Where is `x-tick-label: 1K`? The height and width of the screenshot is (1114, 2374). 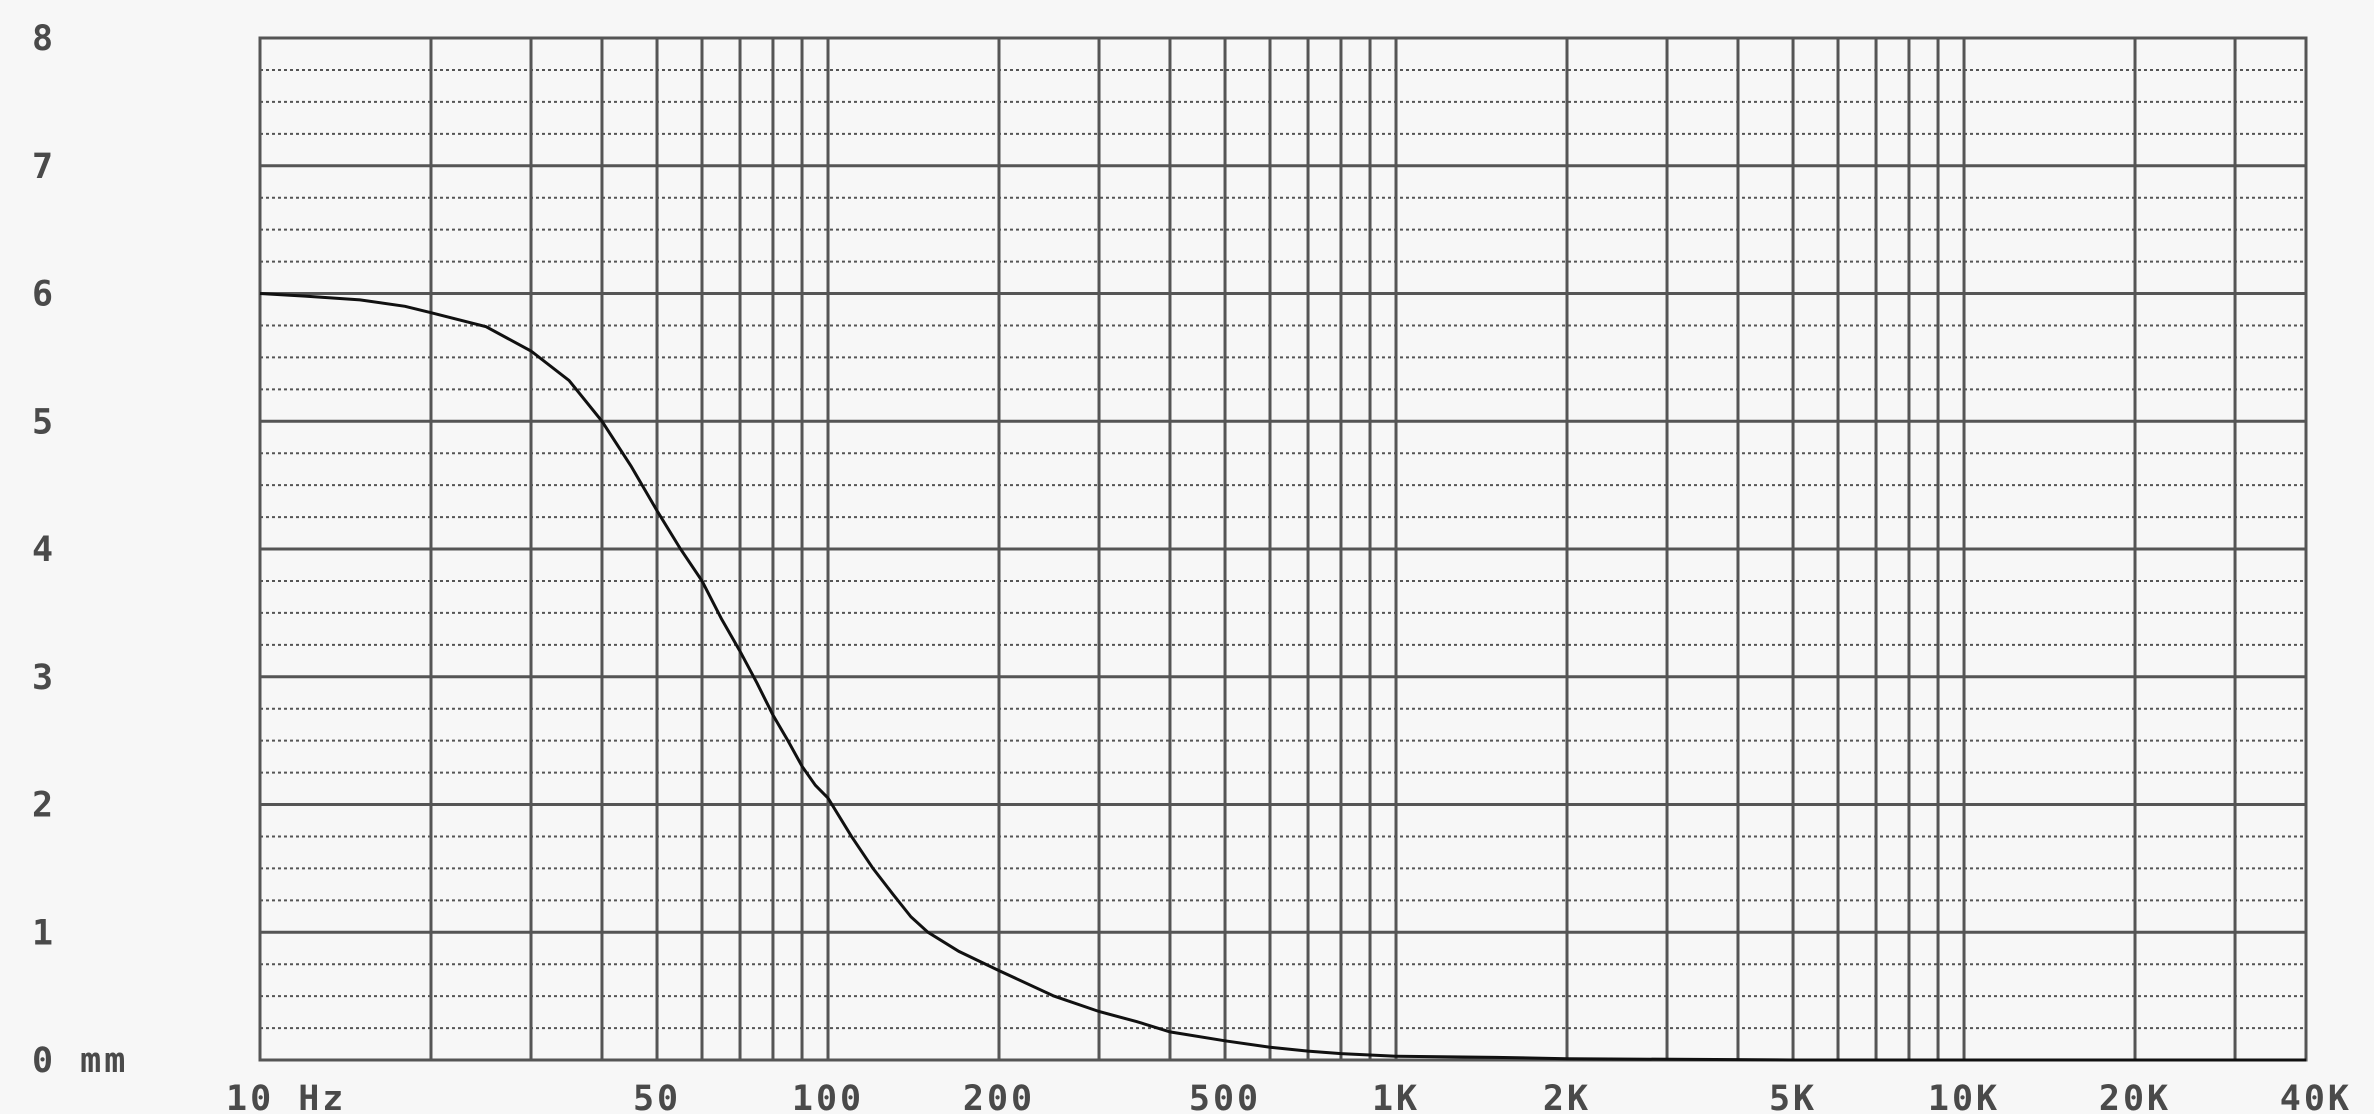 x-tick-label: 1K is located at coordinates (1396, 1096).